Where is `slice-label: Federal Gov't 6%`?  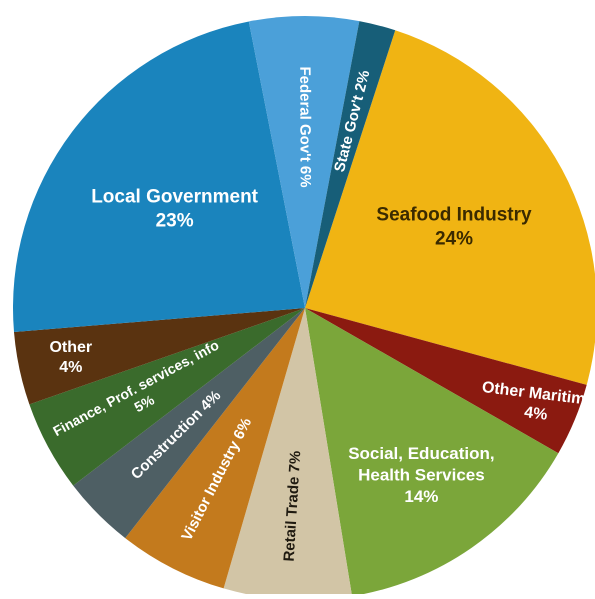
slice-label: Federal Gov't 6% is located at coordinates (304, 126).